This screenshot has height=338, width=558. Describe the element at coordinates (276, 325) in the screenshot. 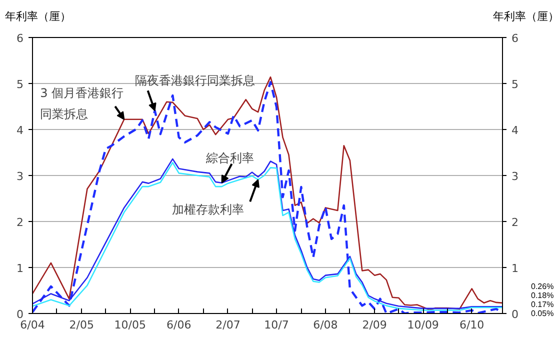

I see `x-tick-label: 10/7` at that location.